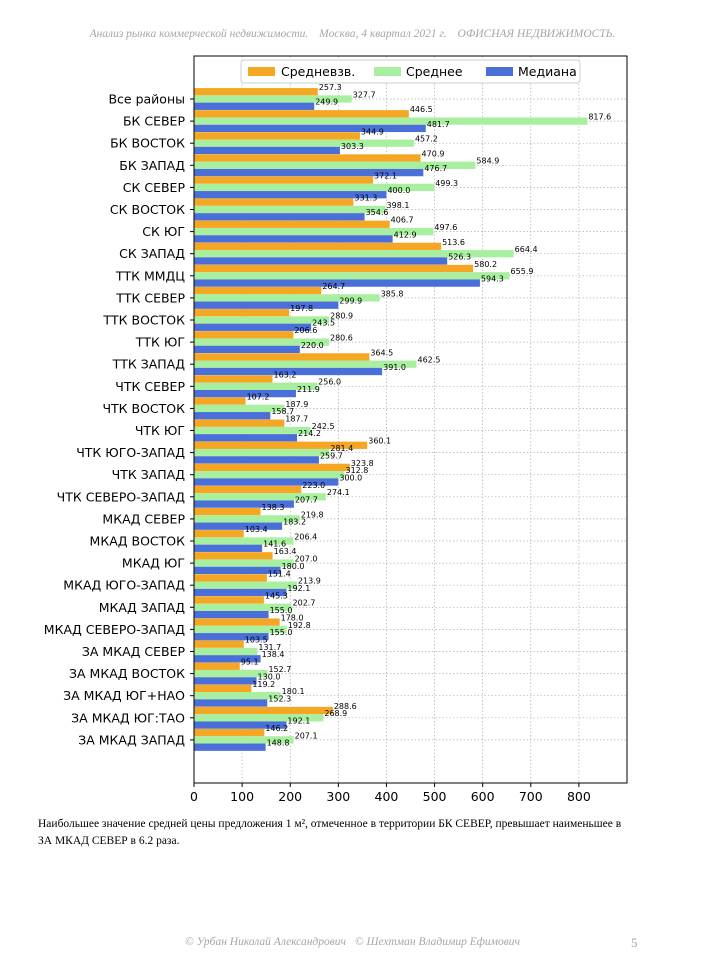 This screenshot has height=977, width=705. Describe the element at coordinates (273, 654) in the screenshot. I see `value-label: 138.4` at that location.